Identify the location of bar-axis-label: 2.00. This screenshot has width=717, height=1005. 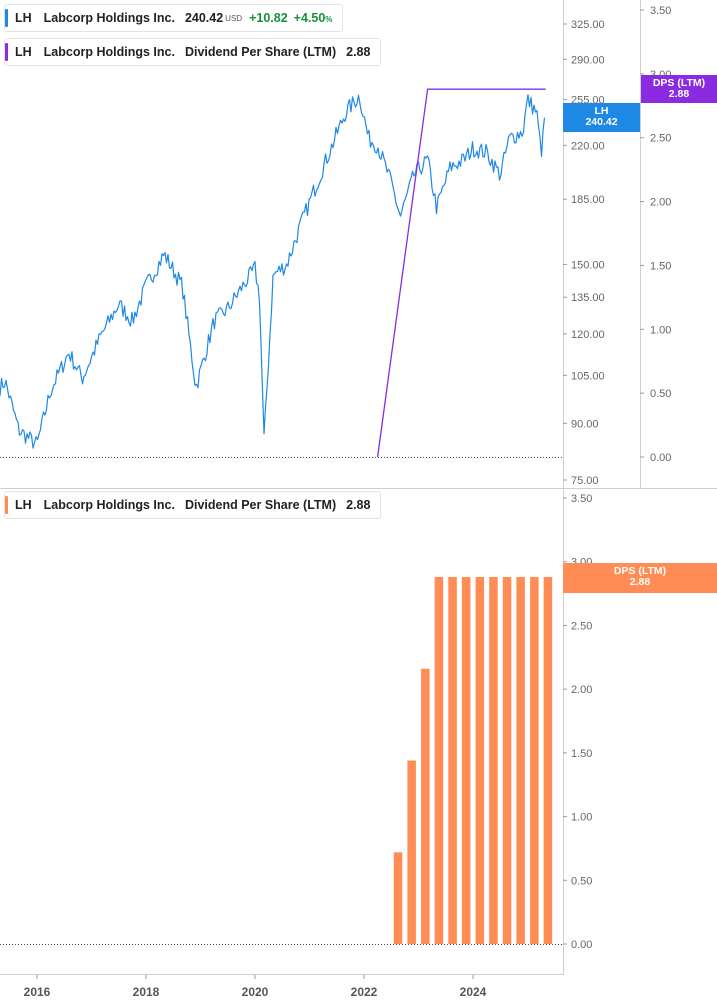
(581, 690).